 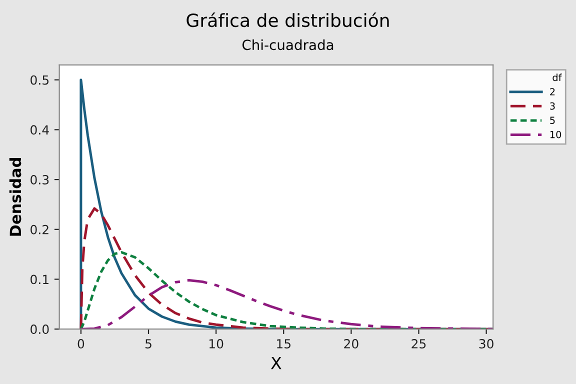 I want to click on x-tick-label: 20, so click(x=351, y=343).